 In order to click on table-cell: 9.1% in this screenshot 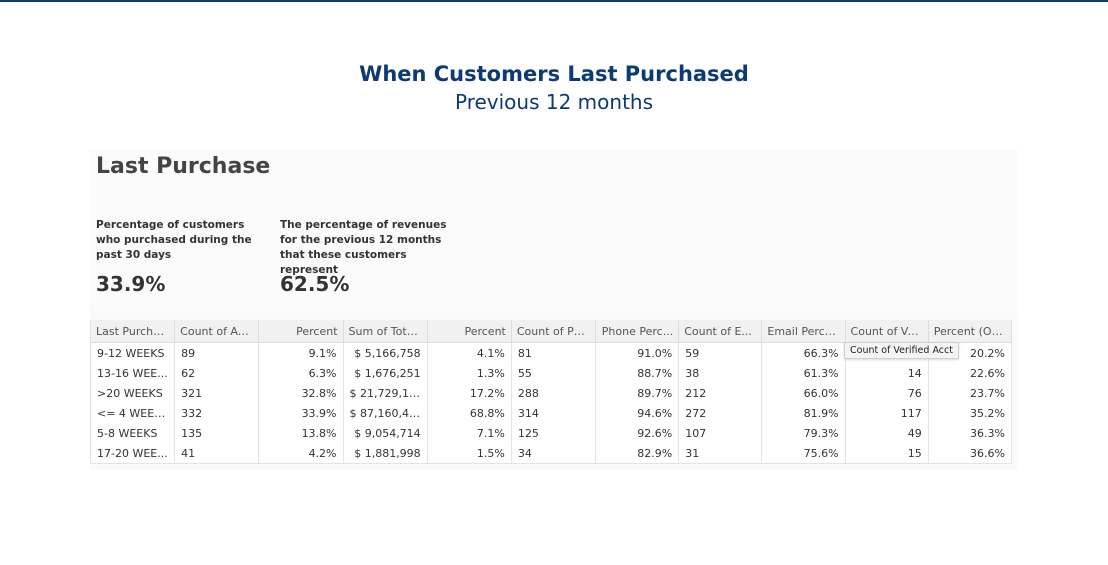, I will do `click(301, 352)`.